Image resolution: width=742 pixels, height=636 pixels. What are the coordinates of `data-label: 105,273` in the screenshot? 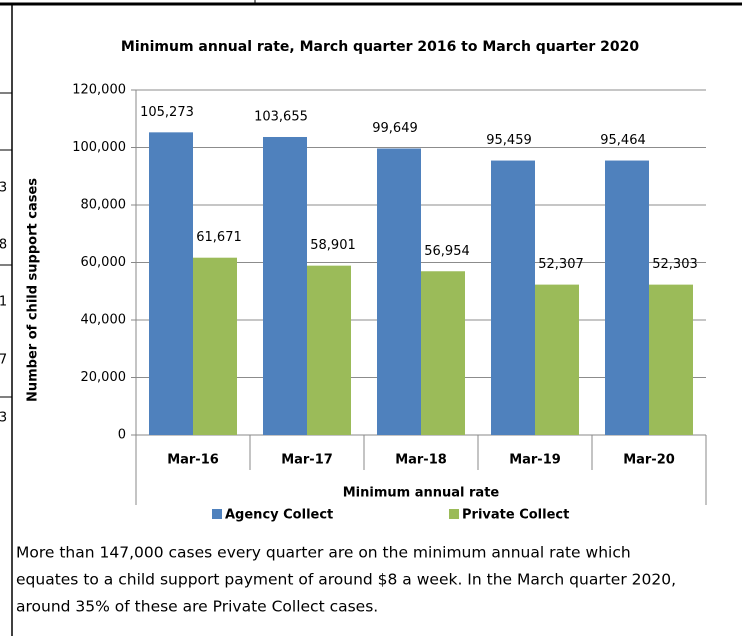 It's located at (167, 112).